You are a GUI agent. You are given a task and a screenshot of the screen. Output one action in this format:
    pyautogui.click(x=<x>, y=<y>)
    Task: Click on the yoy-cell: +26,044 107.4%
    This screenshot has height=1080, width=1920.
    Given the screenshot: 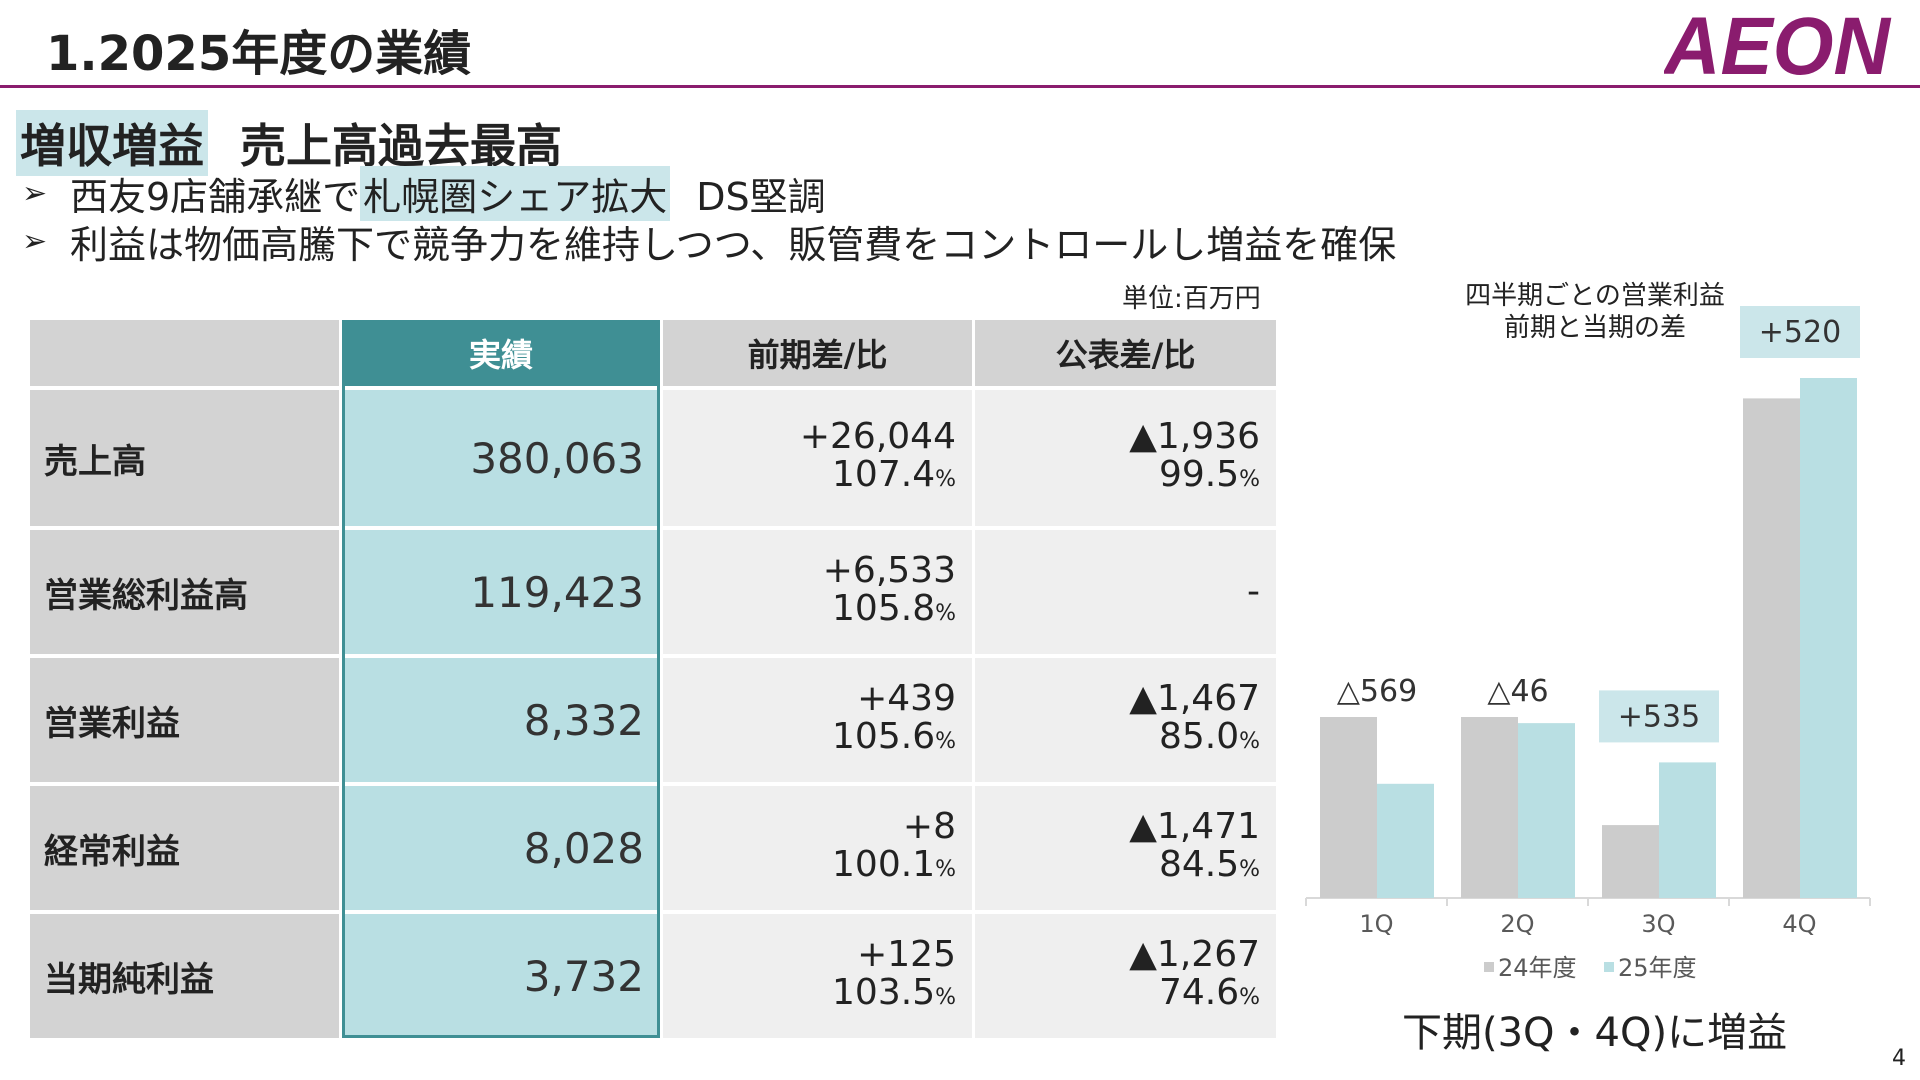 What is the action you would take?
    pyautogui.click(x=817, y=458)
    